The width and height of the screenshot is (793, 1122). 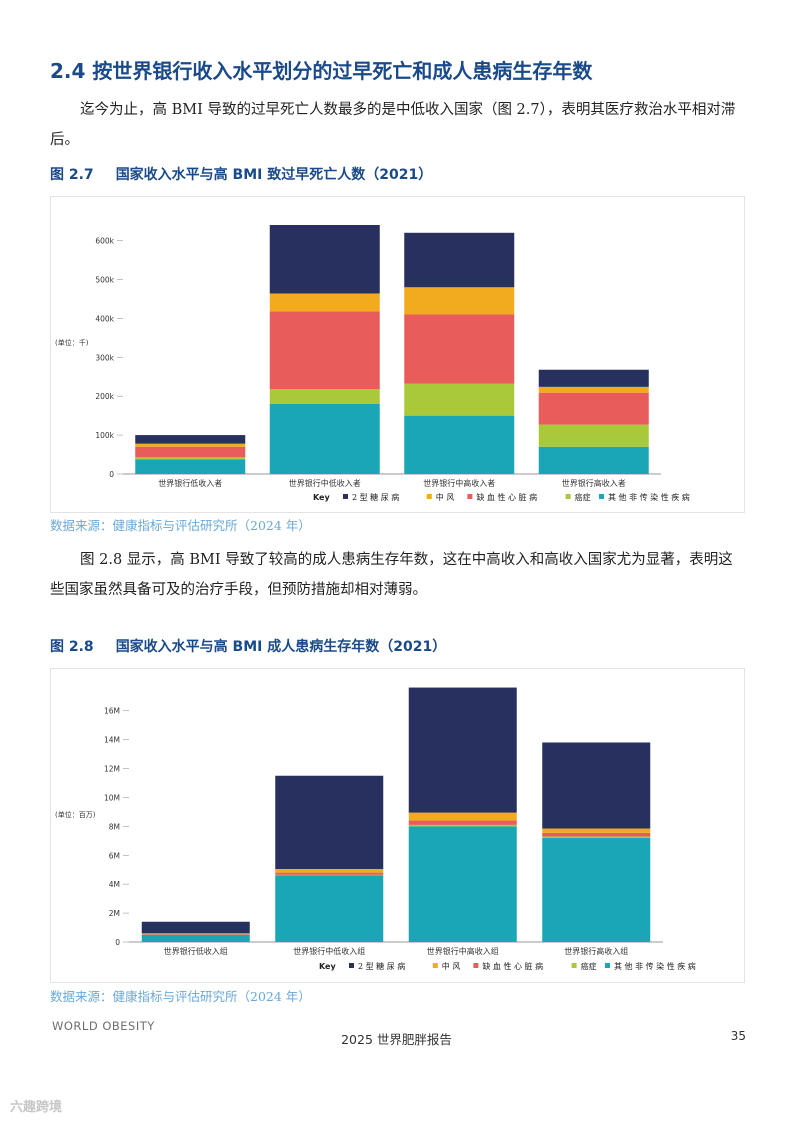 What do you see at coordinates (321, 497) in the screenshot?
I see `legend-key: Key` at bounding box center [321, 497].